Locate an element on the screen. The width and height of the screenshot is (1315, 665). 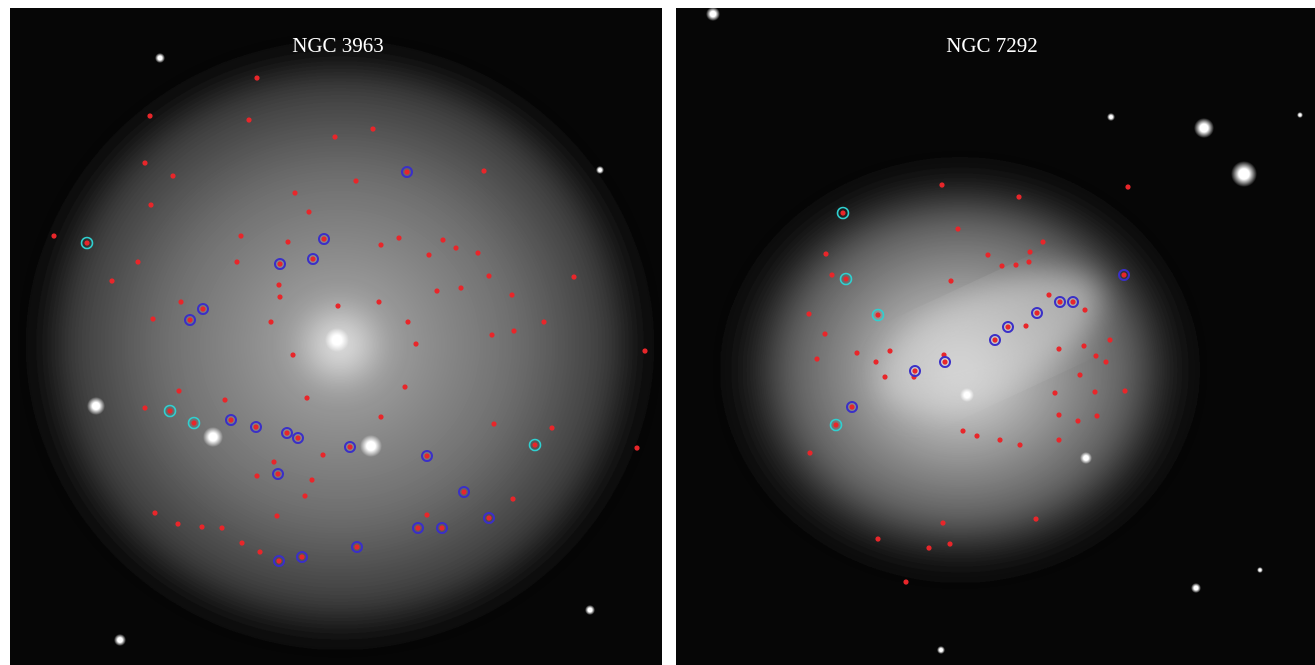
panel-title: NGC 7292 is located at coordinates (992, 45).